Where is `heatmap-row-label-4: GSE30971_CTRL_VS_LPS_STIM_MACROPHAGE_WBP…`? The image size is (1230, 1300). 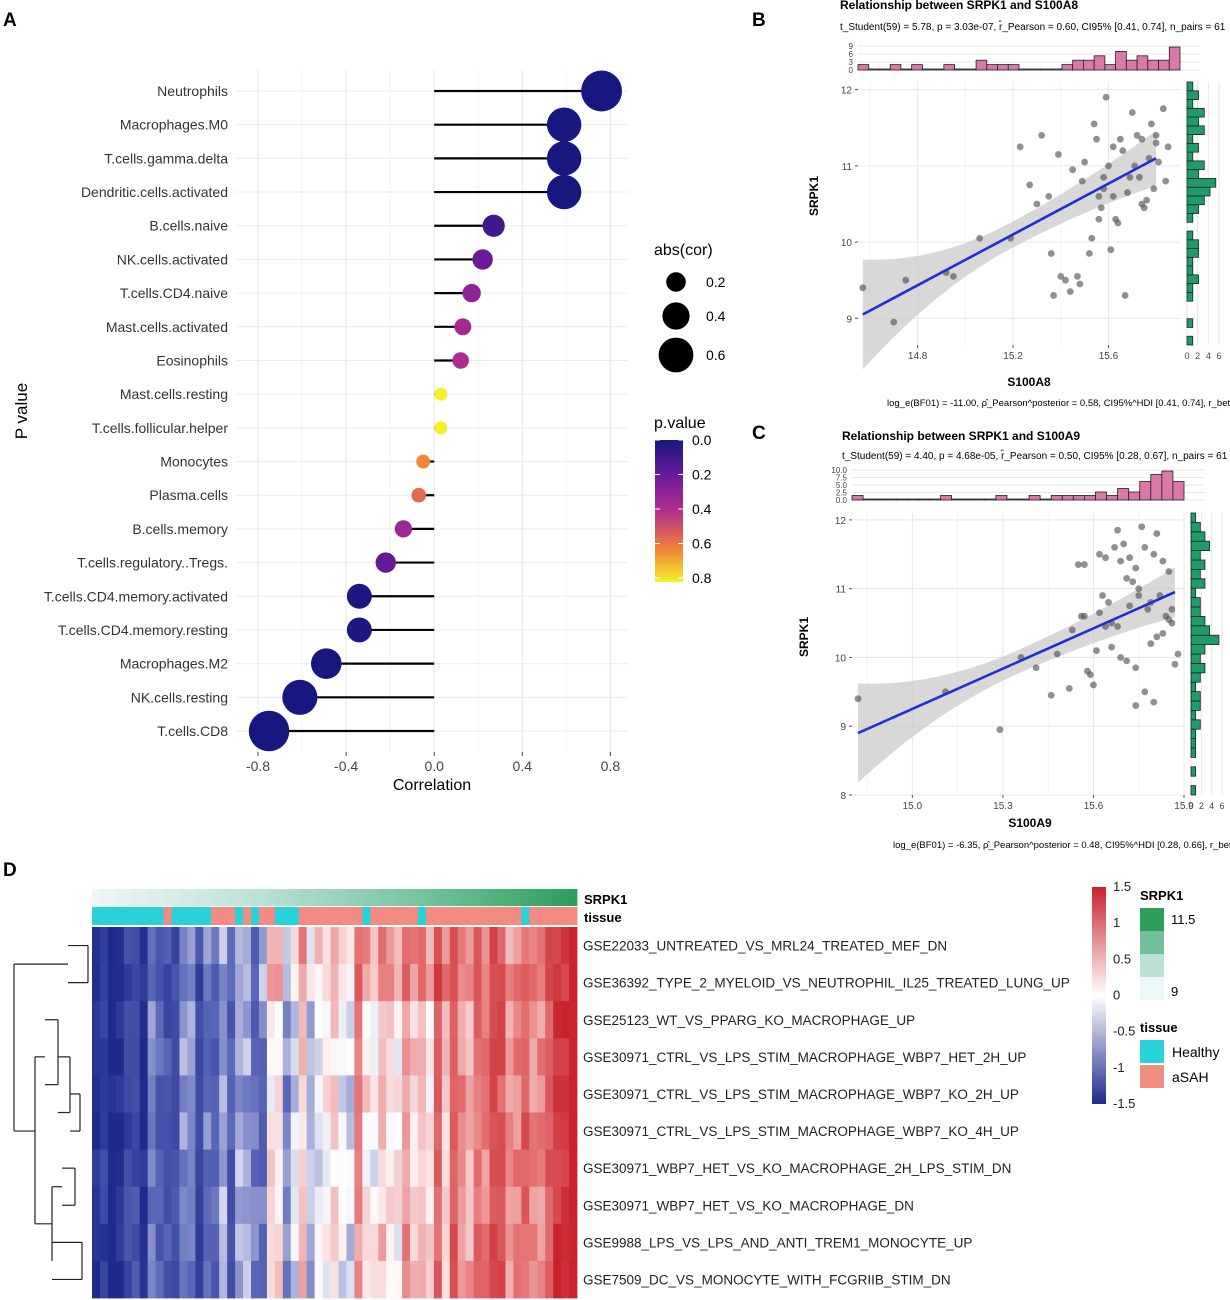 heatmap-row-label-4: GSE30971_CTRL_VS_LPS_STIM_MACROPHAGE_WBP… is located at coordinates (801, 1094).